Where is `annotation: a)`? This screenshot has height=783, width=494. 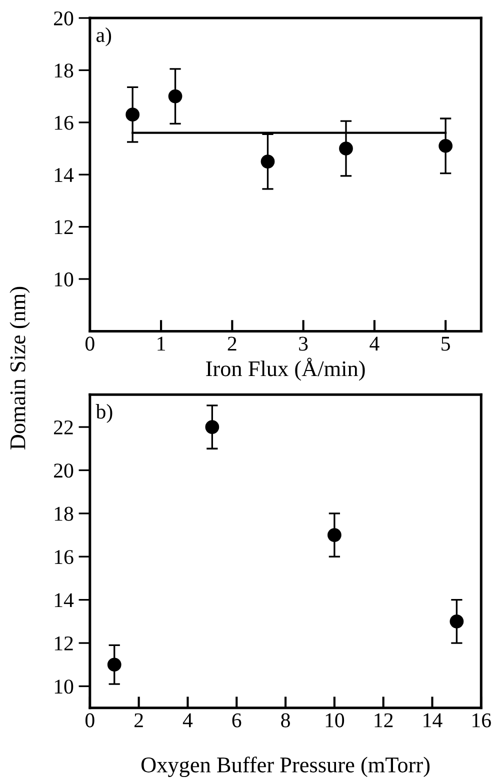
annotation: a) is located at coordinates (104, 36).